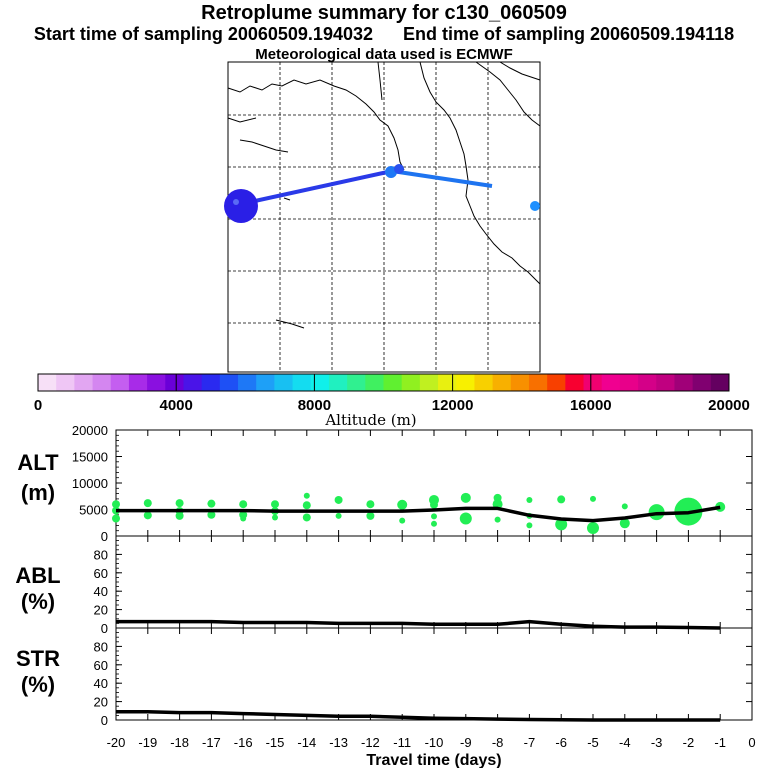 This screenshot has height=768, width=768. Describe the element at coordinates (90, 483) in the screenshot. I see `y-tick-label: 10000` at that location.